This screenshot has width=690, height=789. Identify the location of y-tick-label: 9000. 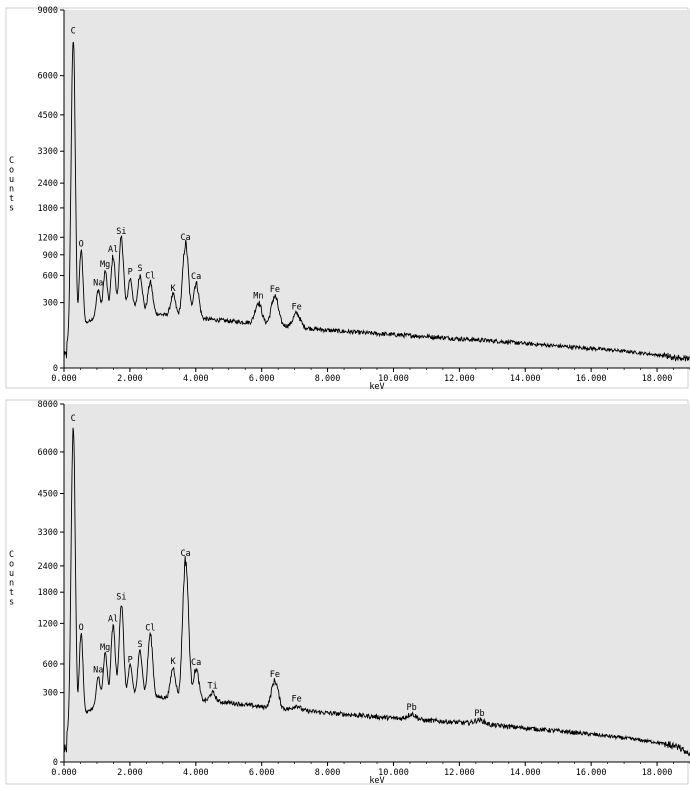
(48, 11).